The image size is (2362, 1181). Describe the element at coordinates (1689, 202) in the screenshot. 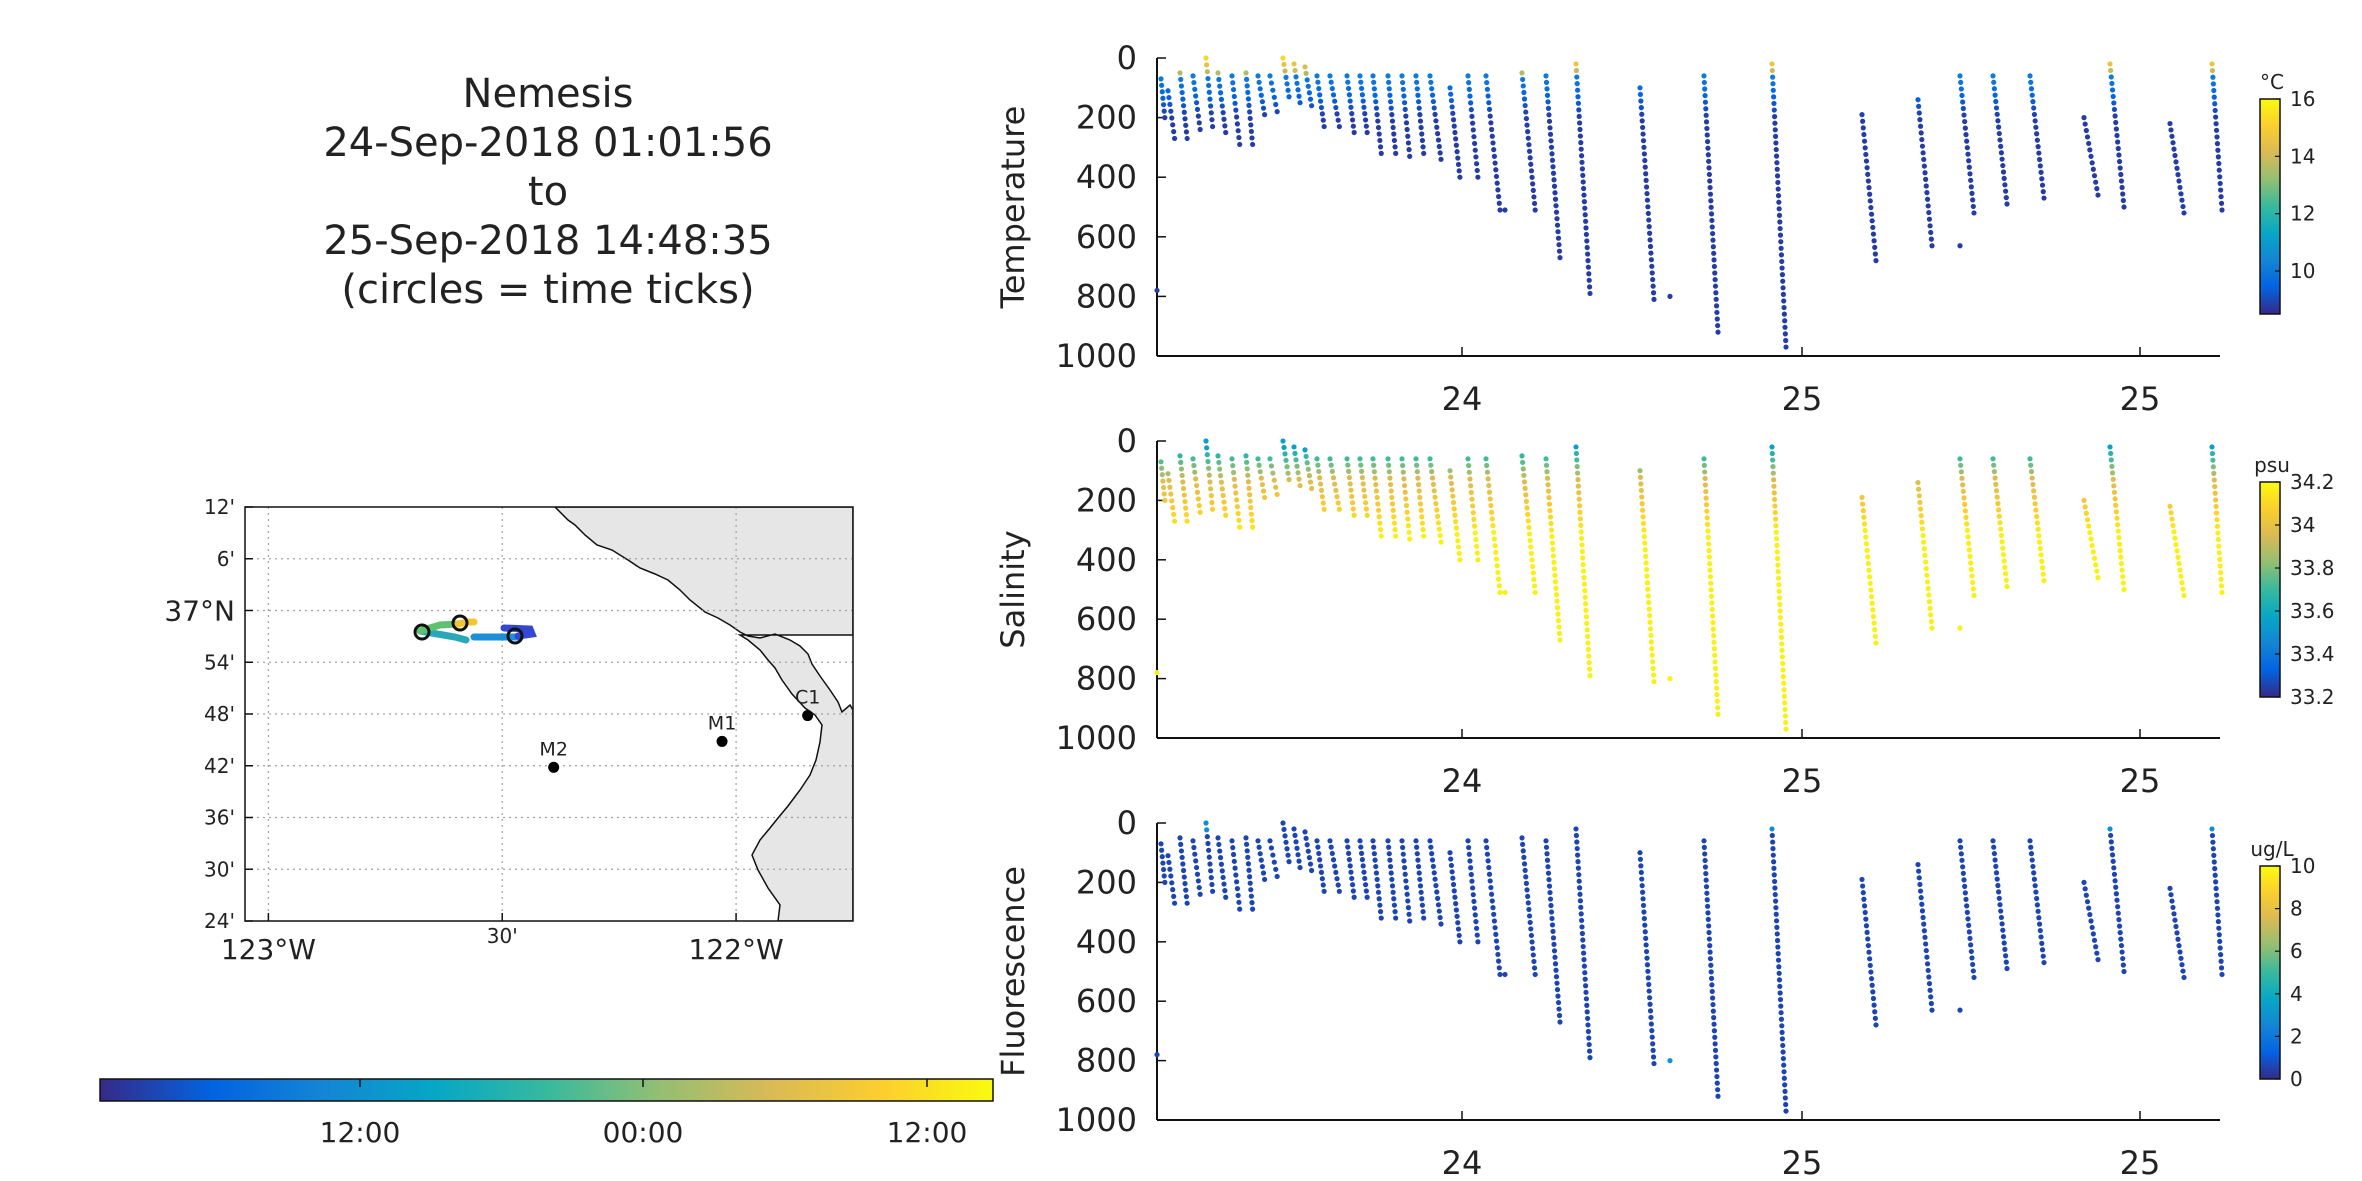

I see `profile-dots` at that location.